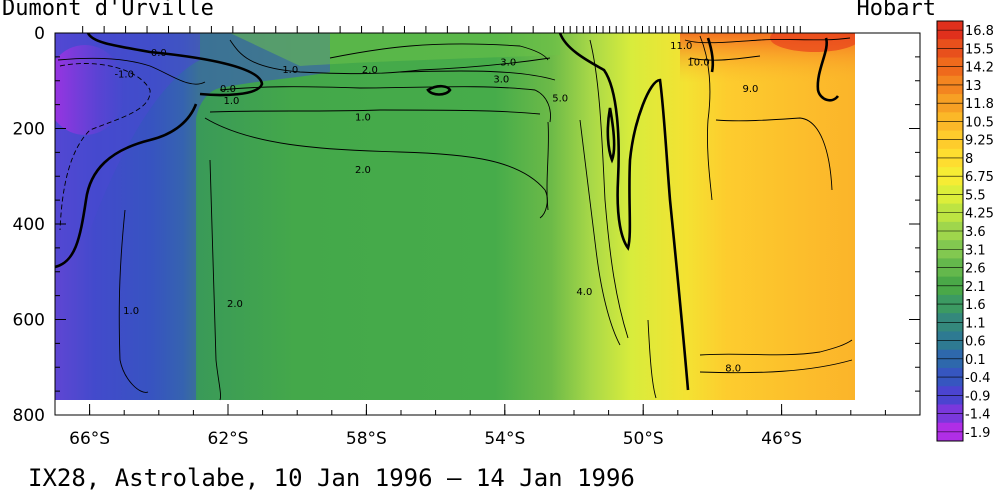 Image resolution: width=1000 pixels, height=494 pixels. Describe the element at coordinates (560, 98) in the screenshot. I see `contour-label: 5.0` at that location.